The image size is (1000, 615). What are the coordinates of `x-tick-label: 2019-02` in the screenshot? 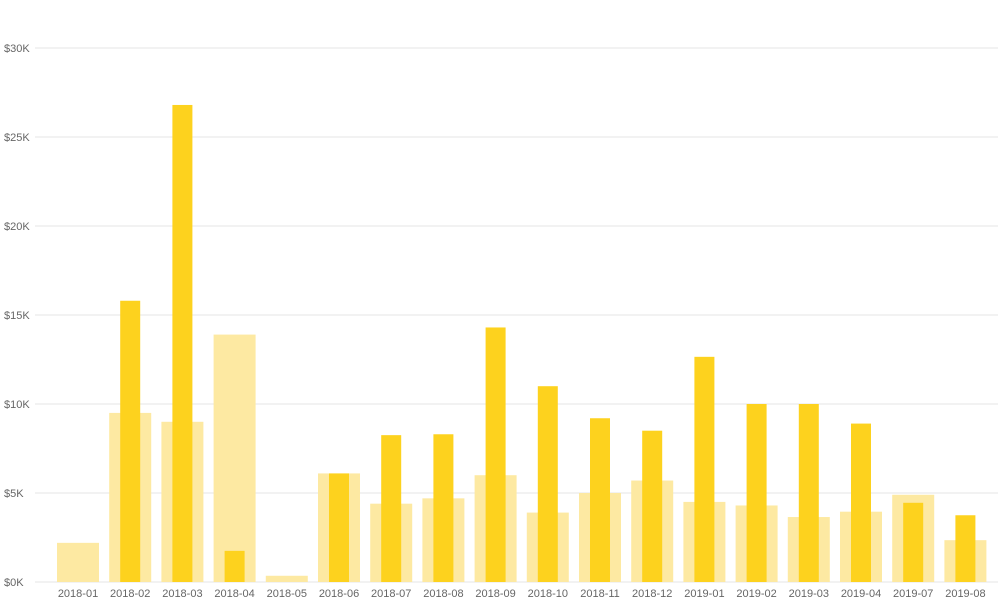 It's located at (756, 594).